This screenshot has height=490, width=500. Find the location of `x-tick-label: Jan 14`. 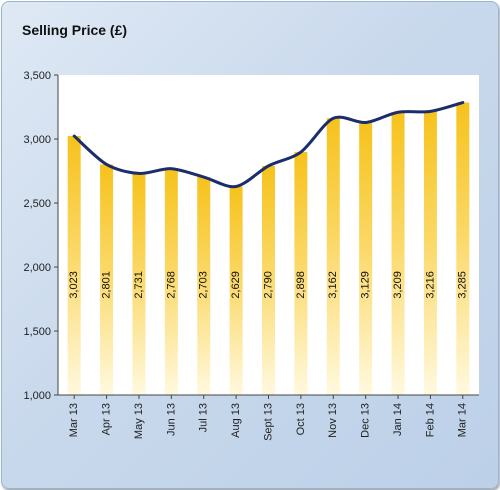

x-tick-label: Jan 14 is located at coordinates (398, 419).